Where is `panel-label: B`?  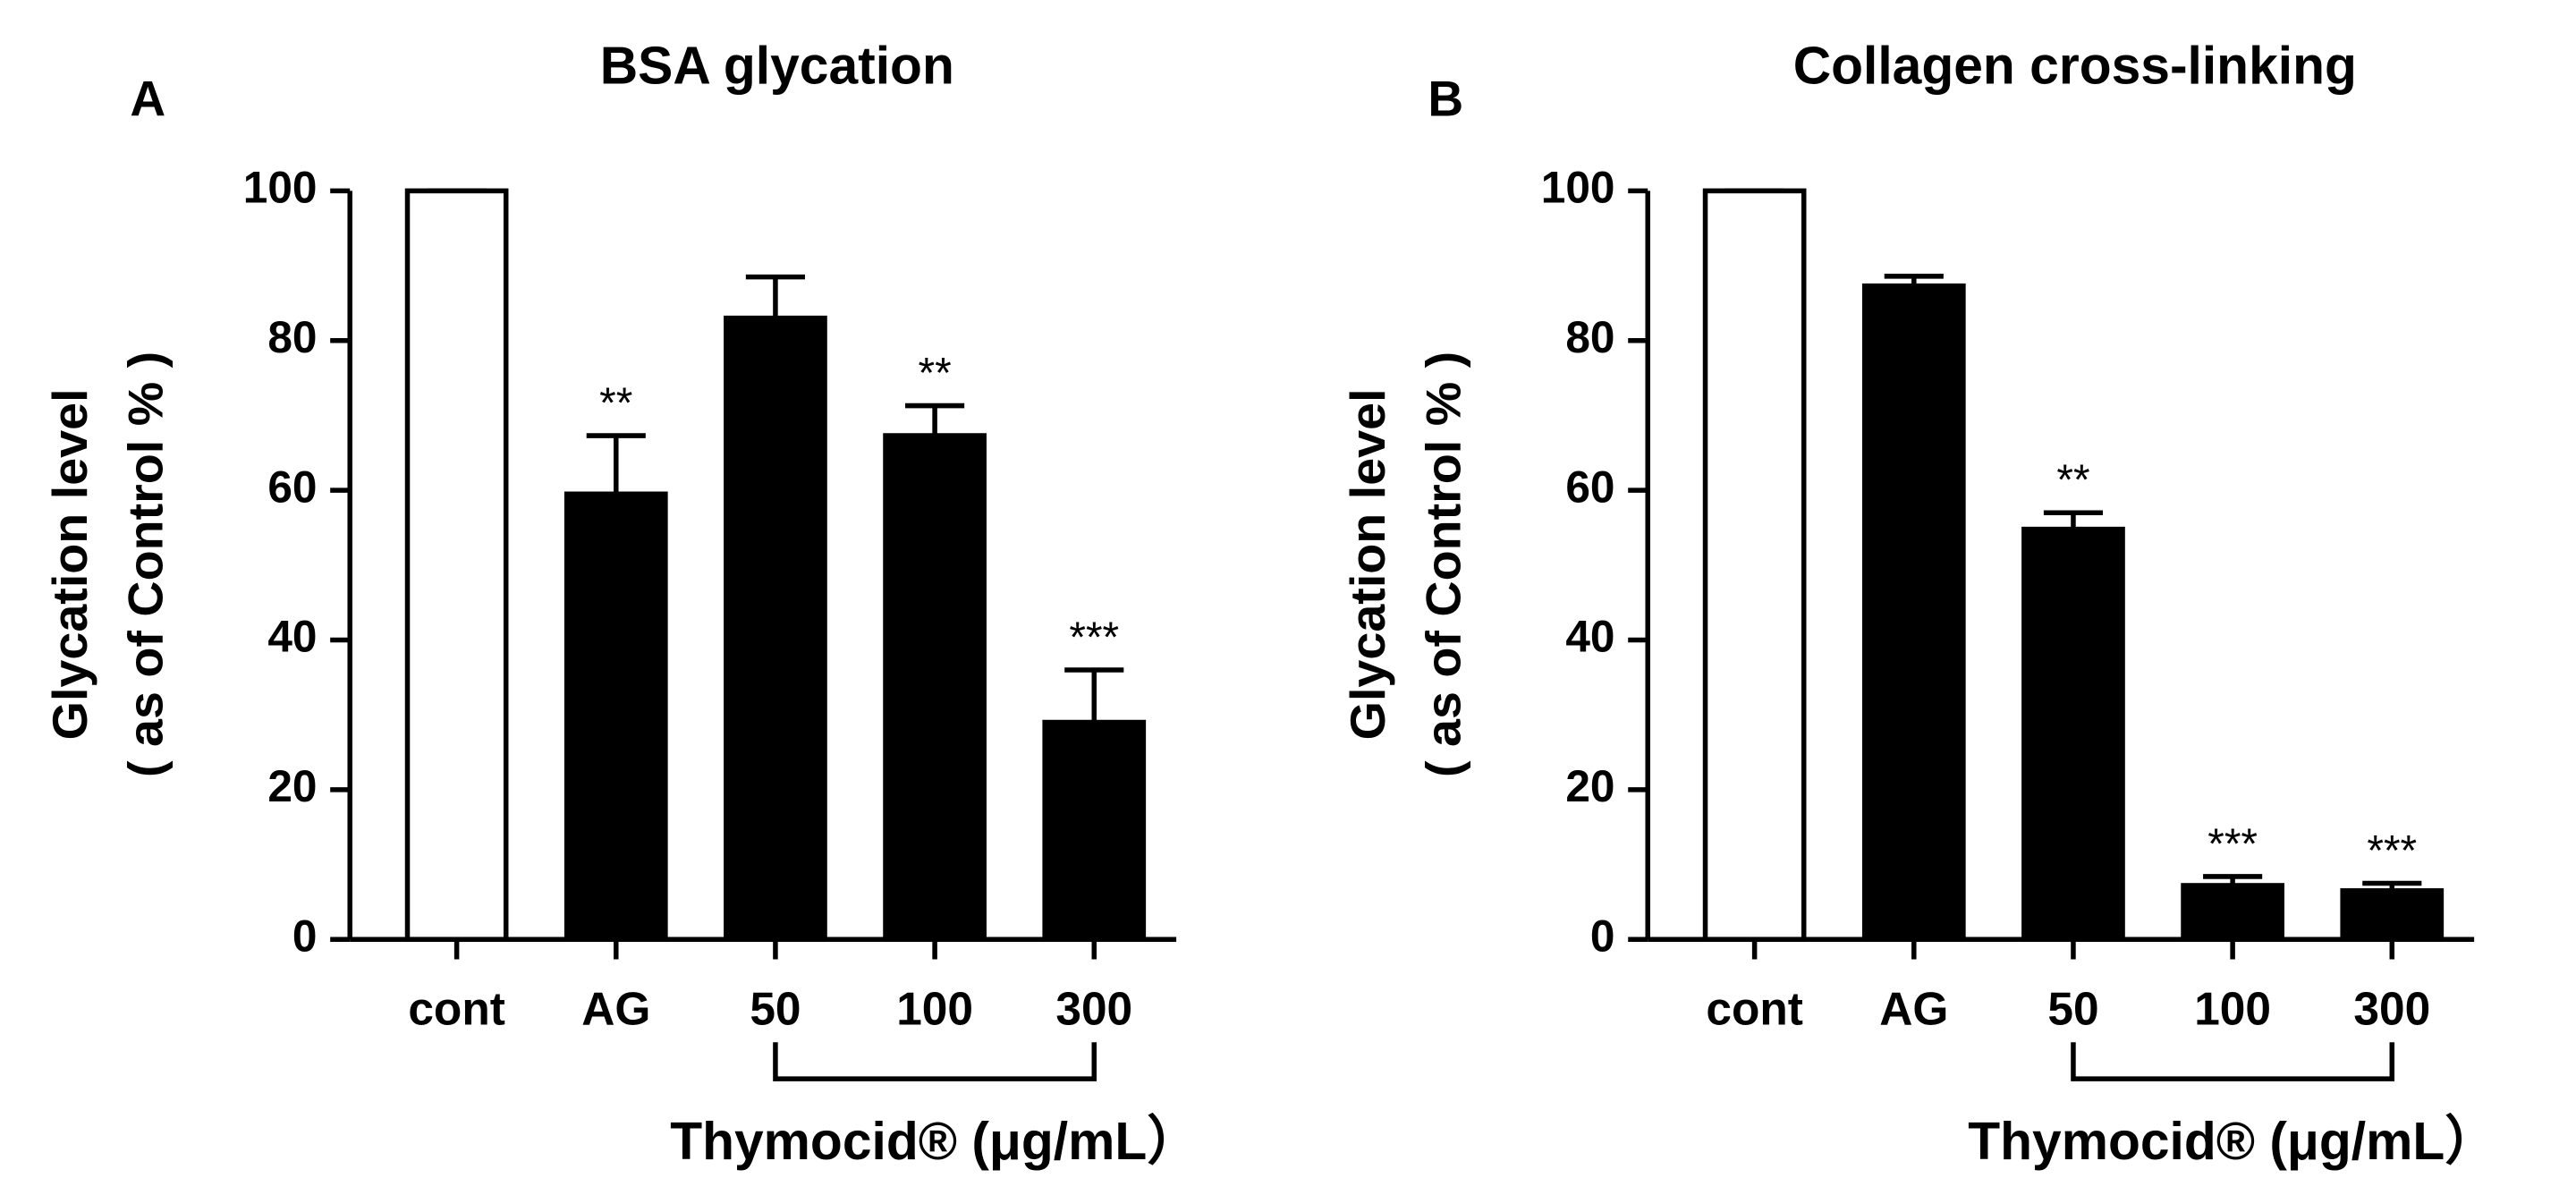
panel-label: B is located at coordinates (1445, 98).